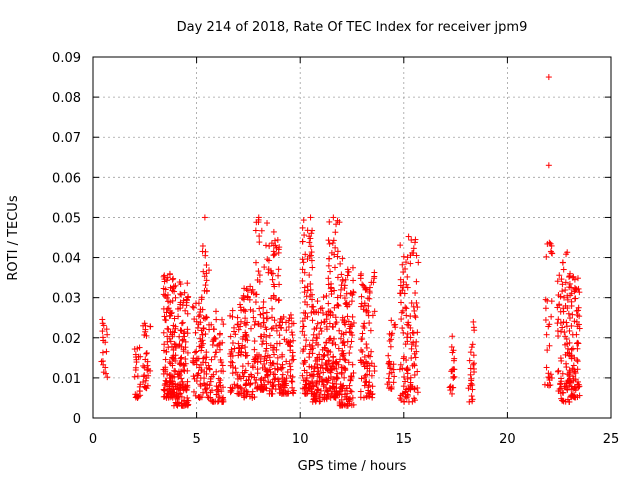 The image size is (640, 480). What do you see at coordinates (66, 218) in the screenshot?
I see `y-tick-label: 0.05` at bounding box center [66, 218].